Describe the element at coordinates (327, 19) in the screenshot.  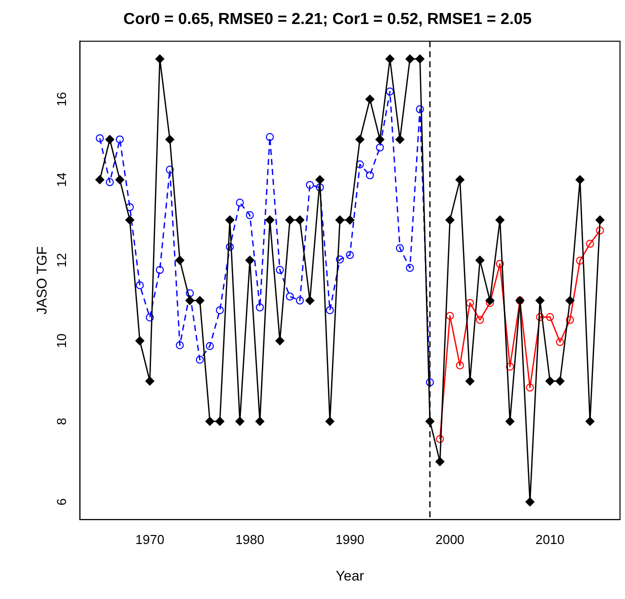
I see `chart-title: Cor0 = 0.65, RMSE0 = 2.21; Cor1 = 0.52, RMSE1 = 2.05` at that location.